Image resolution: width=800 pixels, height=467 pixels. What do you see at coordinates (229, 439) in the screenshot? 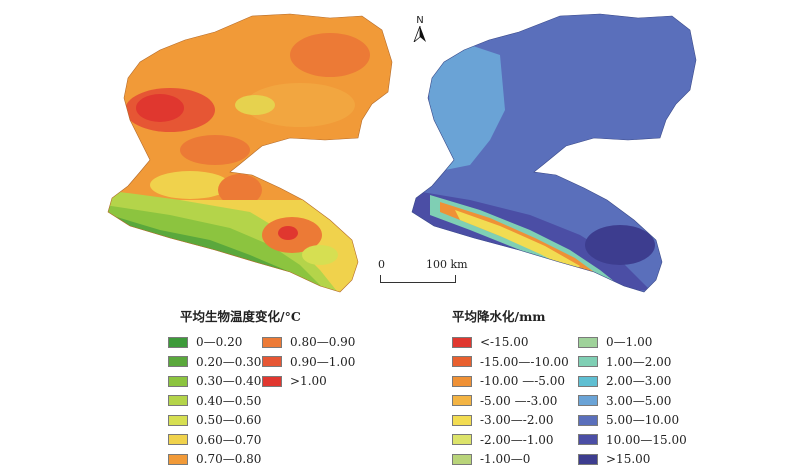
I see `temp-legend-label: 0.60—0.70` at bounding box center [229, 439].